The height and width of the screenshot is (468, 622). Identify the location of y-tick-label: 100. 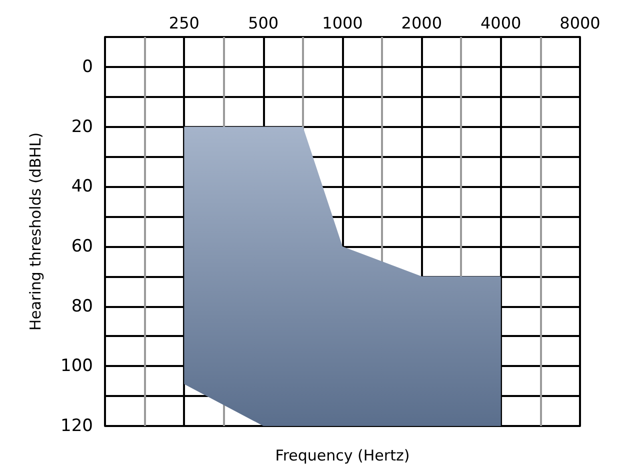
(76, 366).